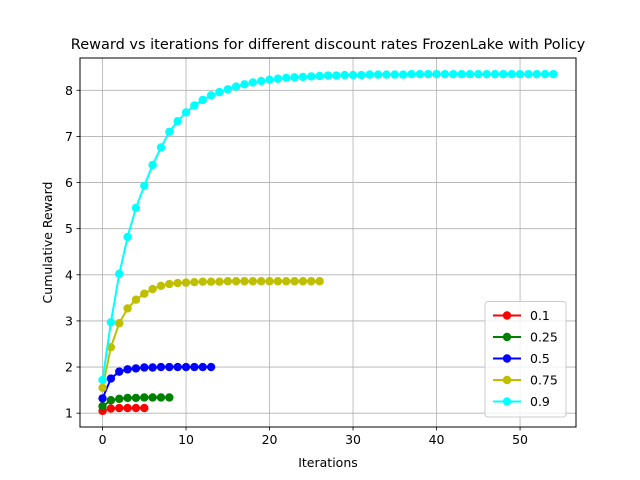 Image resolution: width=640 pixels, height=480 pixels. Describe the element at coordinates (69, 367) in the screenshot. I see `y-tick-label: 2` at that location.